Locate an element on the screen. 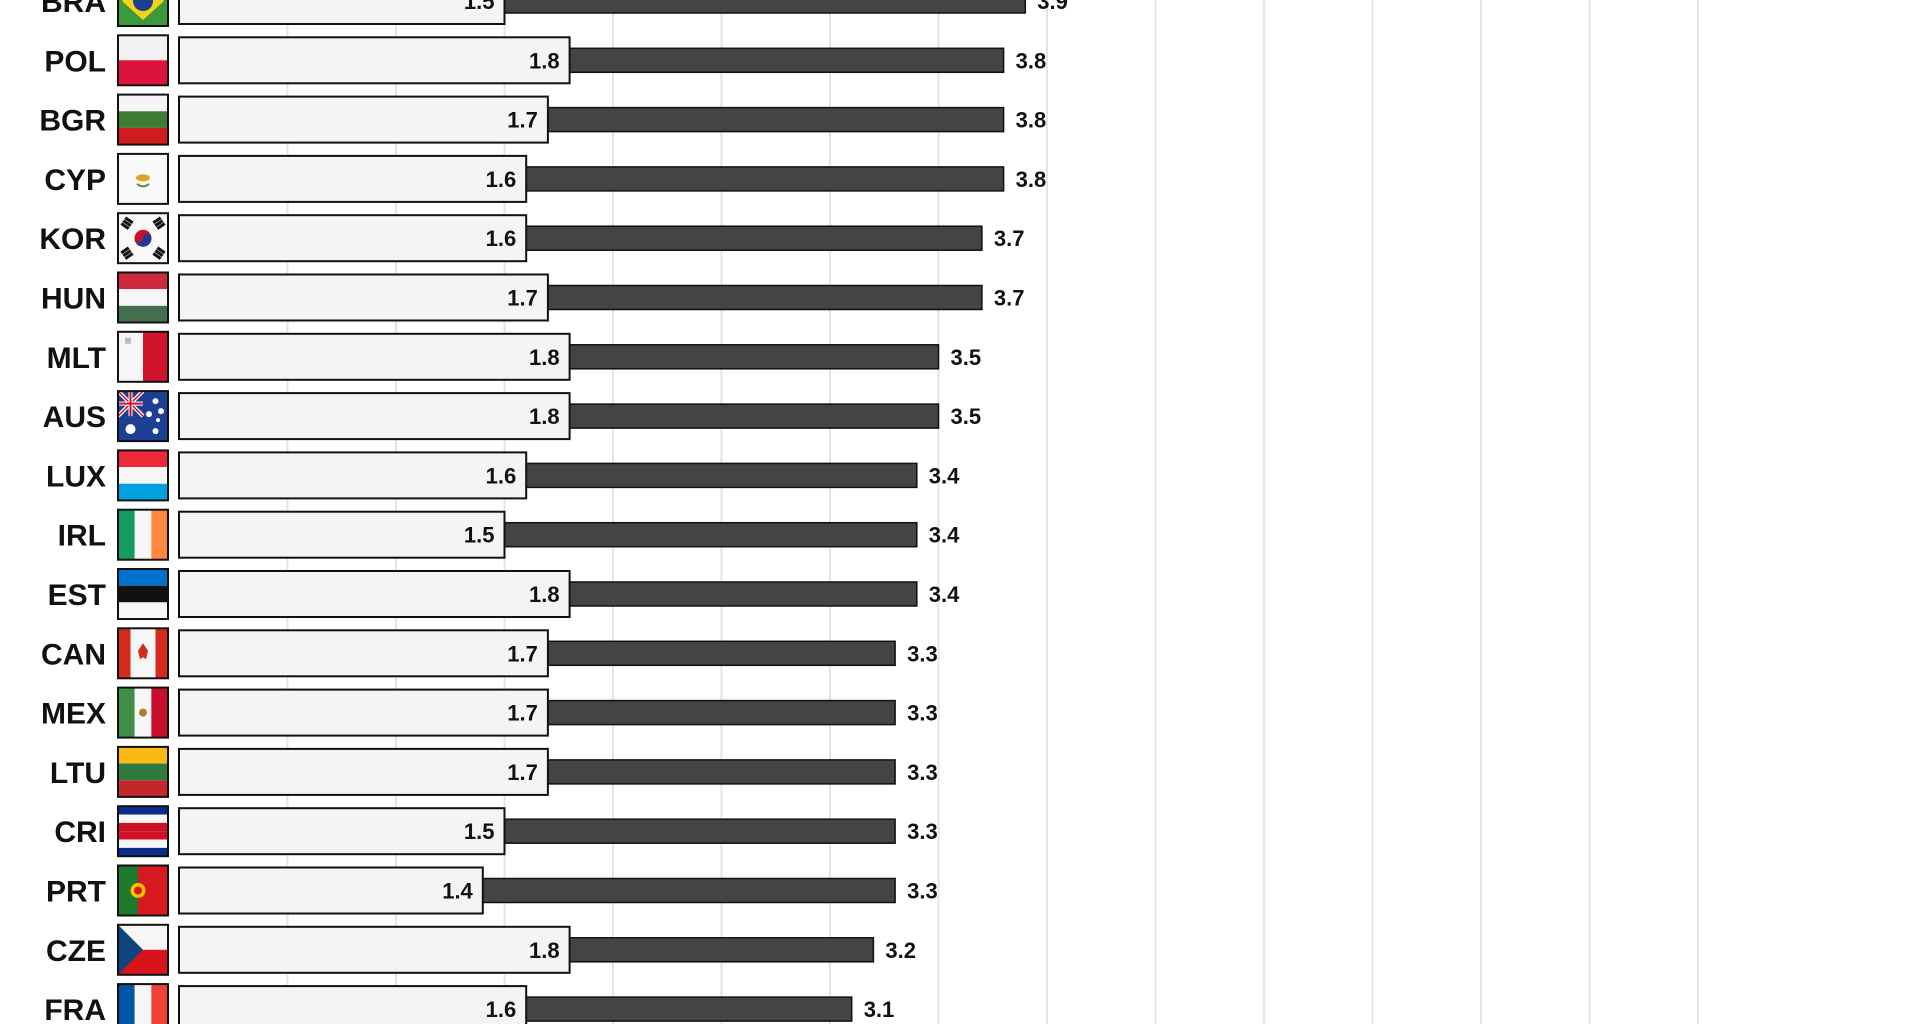 This screenshot has height=1024, width=1920. portugal-flag-icon is located at coordinates (143, 890).